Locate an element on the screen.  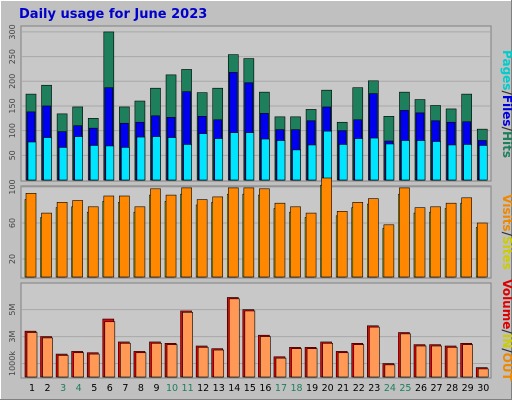
x-tick-label: 27 is located at coordinates (437, 388).